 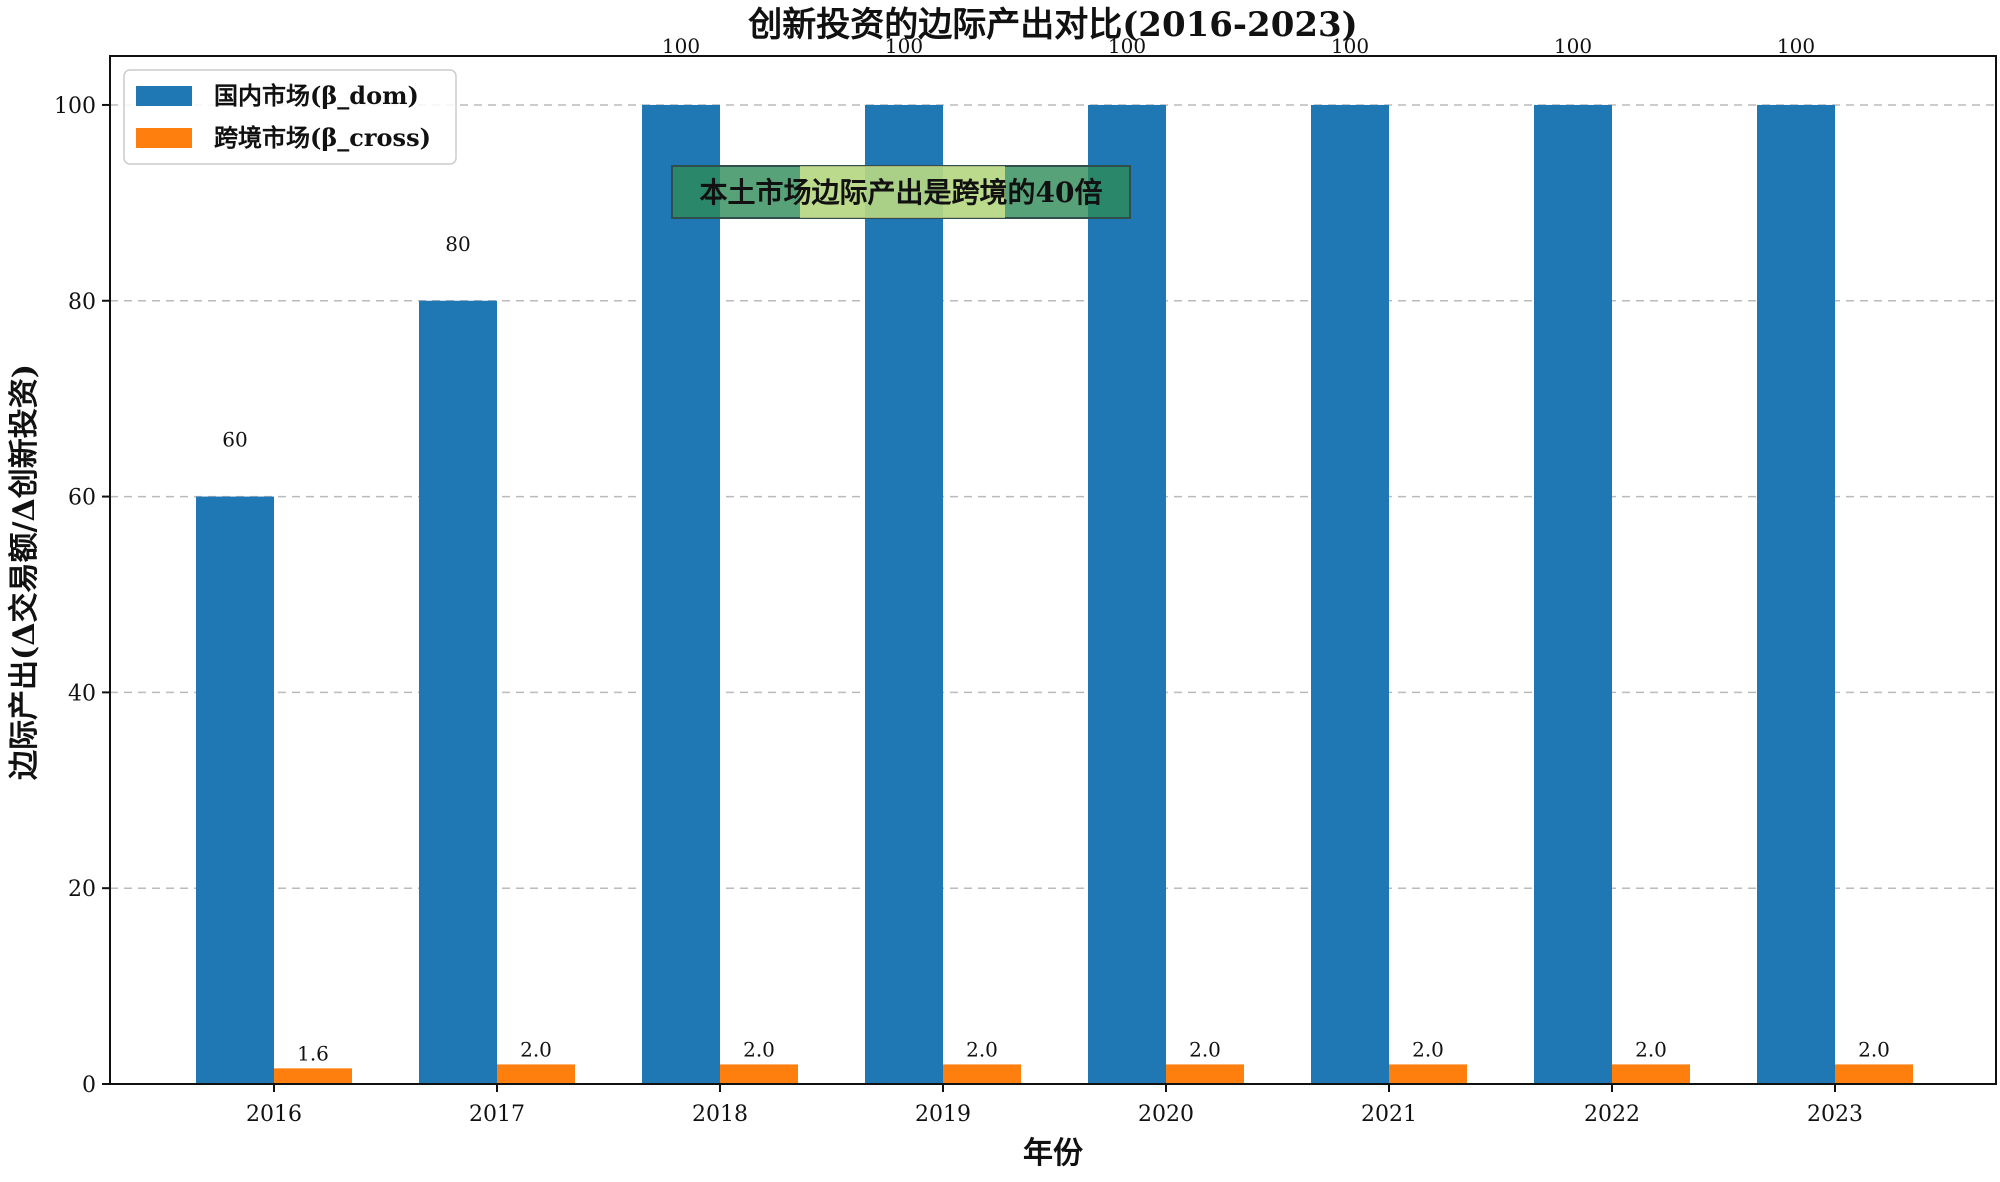 What do you see at coordinates (322, 137) in the screenshot?
I see `legend-label-cross-border: 跨境市场(β_cross)` at bounding box center [322, 137].